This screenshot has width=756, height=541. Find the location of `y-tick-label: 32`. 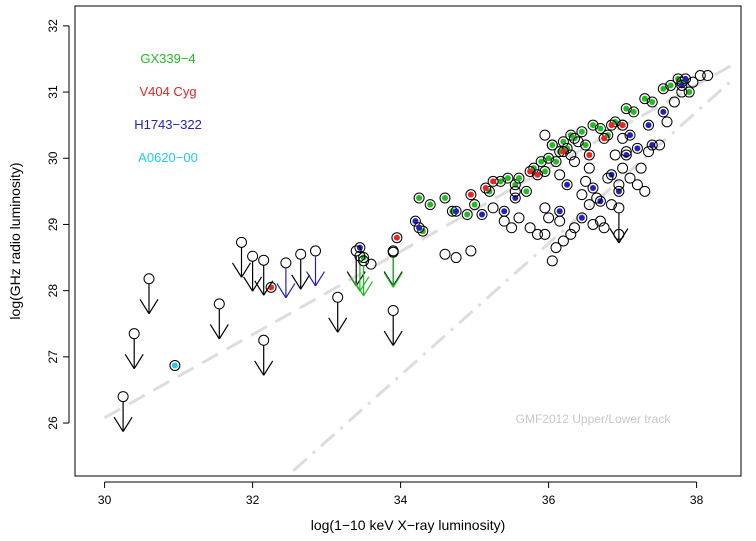

y-tick-label: 32 is located at coordinates (53, 26).